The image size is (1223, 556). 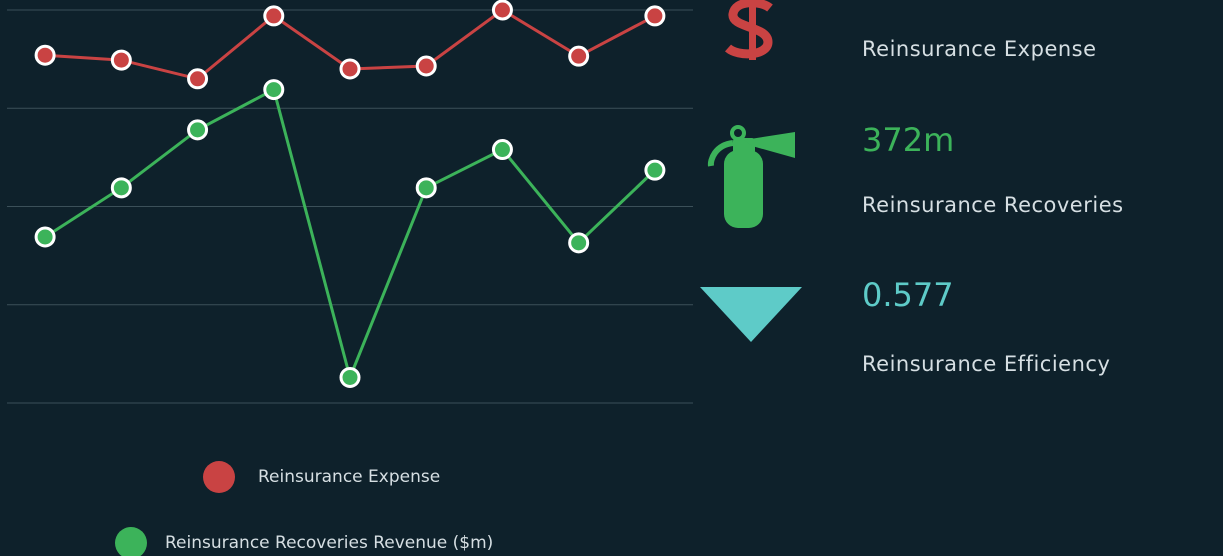 What do you see at coordinates (986, 364) in the screenshot?
I see `kpi-label: Reinsurance Efficiency` at bounding box center [986, 364].